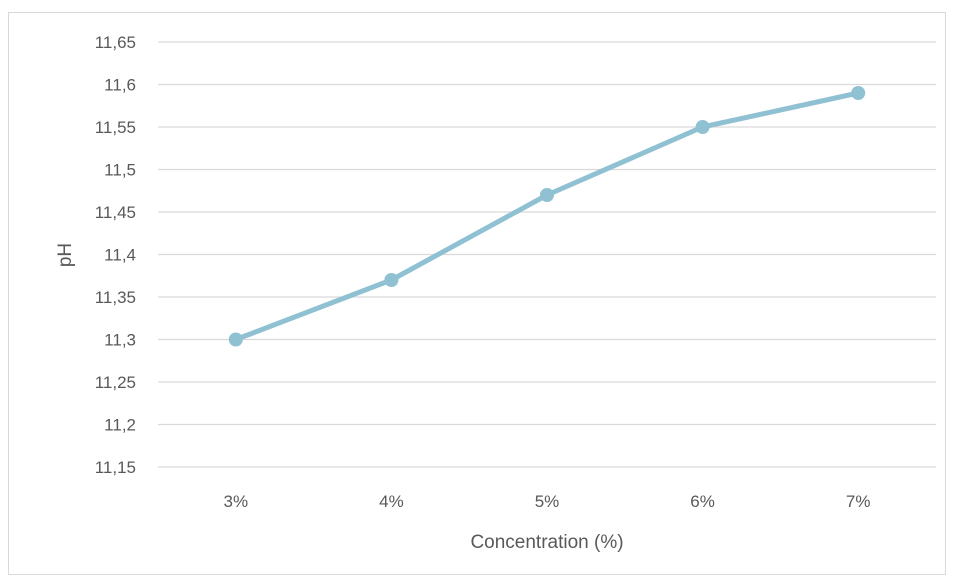 Image resolution: width=954 pixels, height=579 pixels. What do you see at coordinates (391, 501) in the screenshot?
I see `x-tick-label: 4%` at bounding box center [391, 501].